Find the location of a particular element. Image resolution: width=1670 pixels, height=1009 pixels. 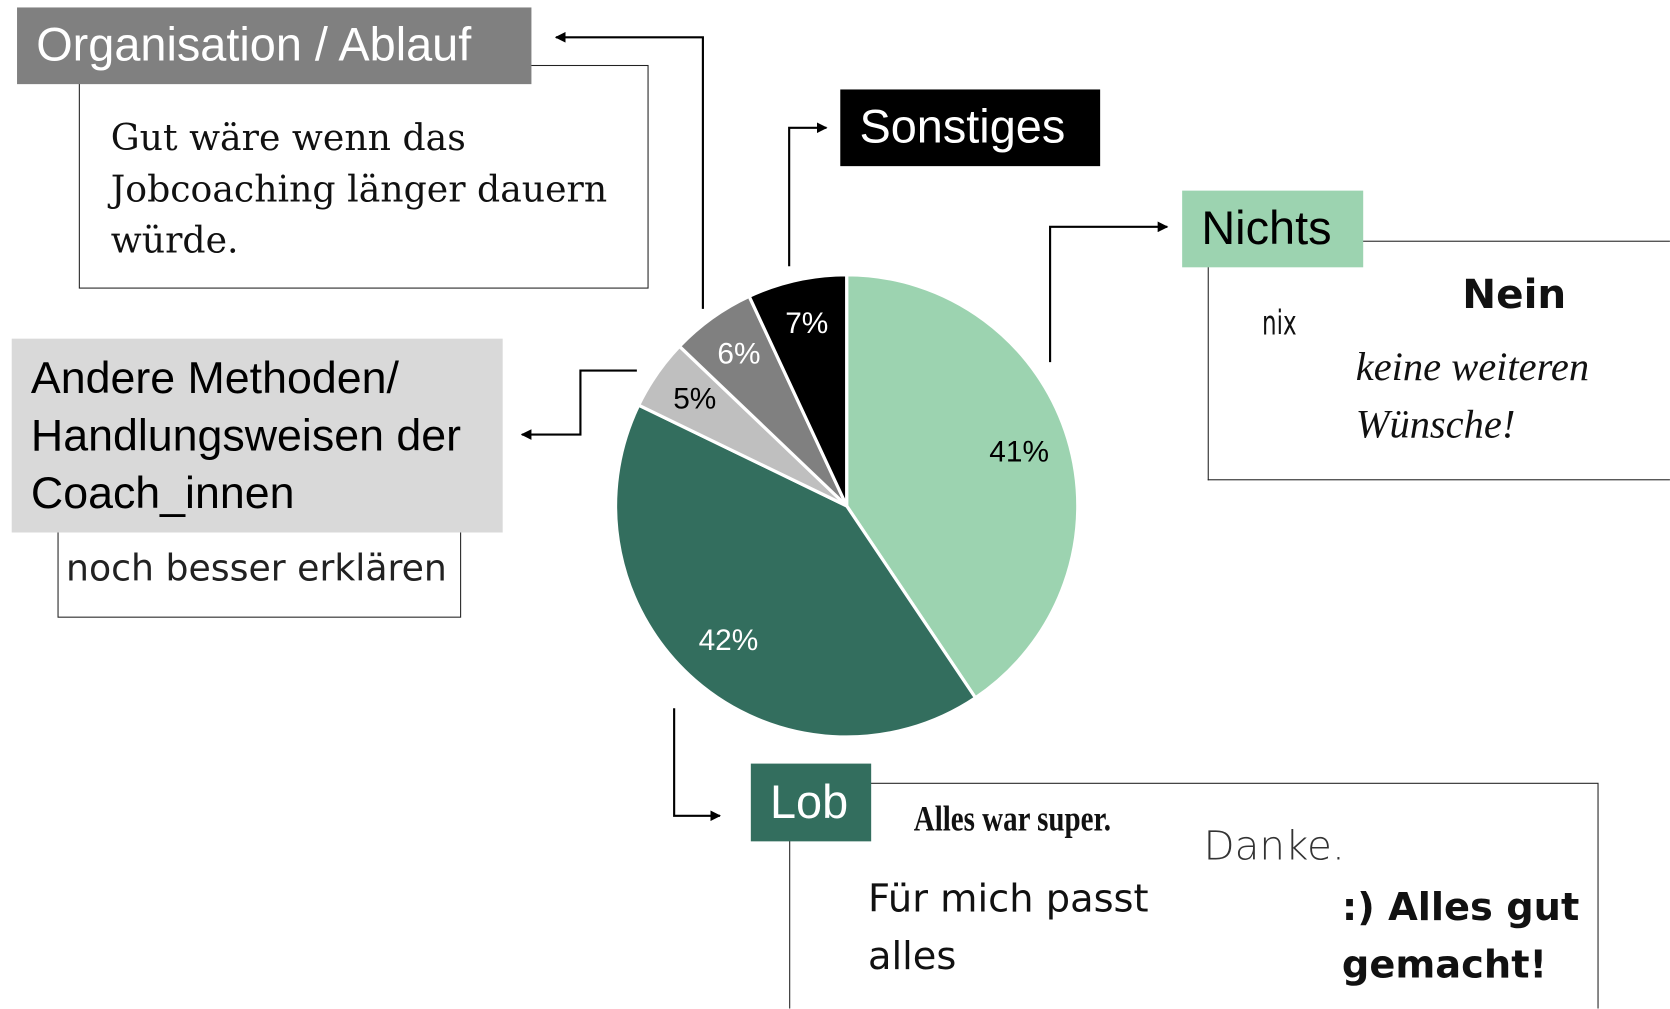

value-label: 7% is located at coordinates (806, 323).